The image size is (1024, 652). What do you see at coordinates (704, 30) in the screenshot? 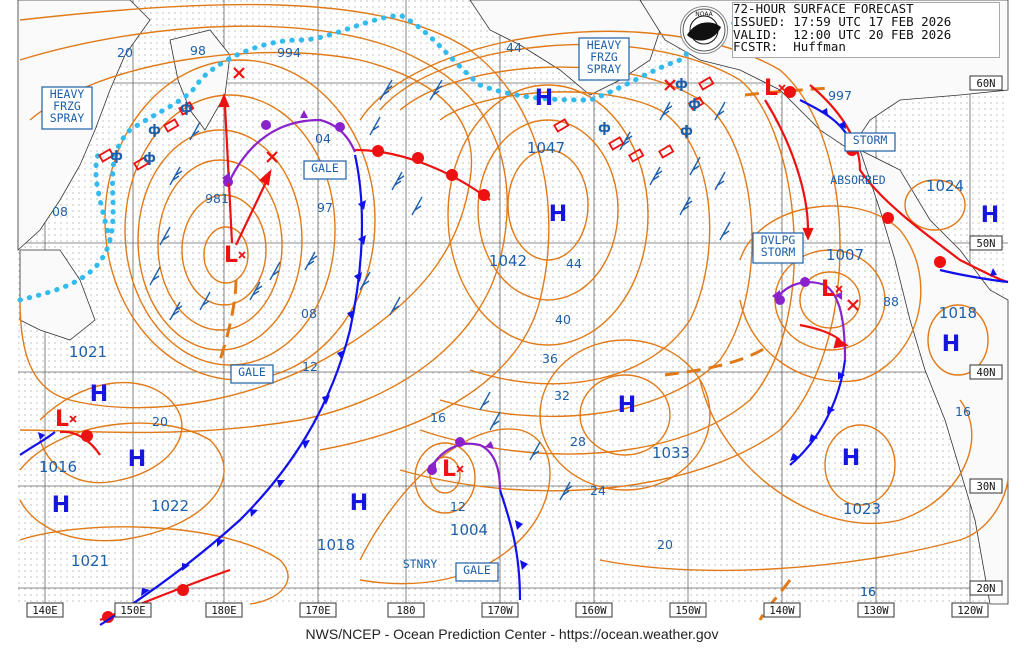
I see `noaa-logo: NOAA` at bounding box center [704, 30].